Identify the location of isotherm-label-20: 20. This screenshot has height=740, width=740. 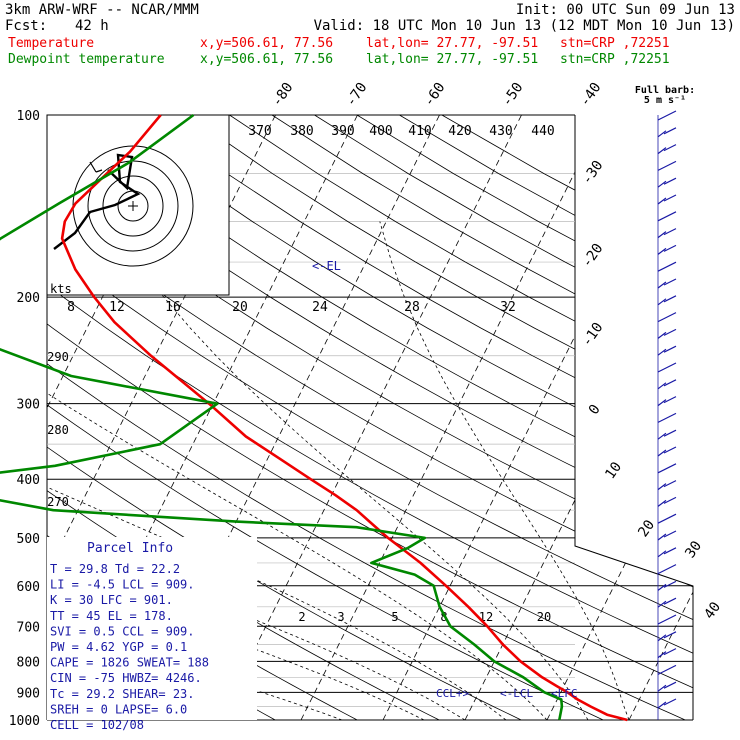
(646, 528).